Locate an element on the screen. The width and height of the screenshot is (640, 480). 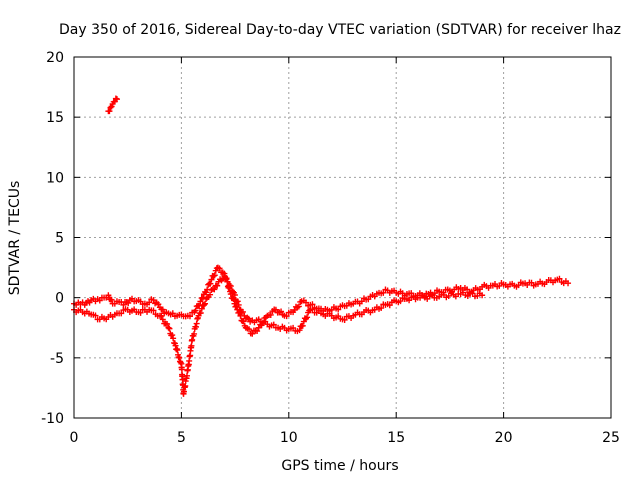
x-tick-label: 25 is located at coordinates (611, 438).